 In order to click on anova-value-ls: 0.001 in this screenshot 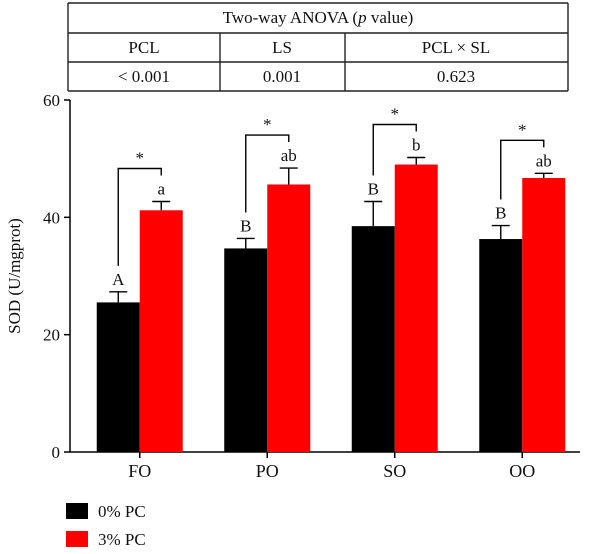, I will do `click(282, 76)`.